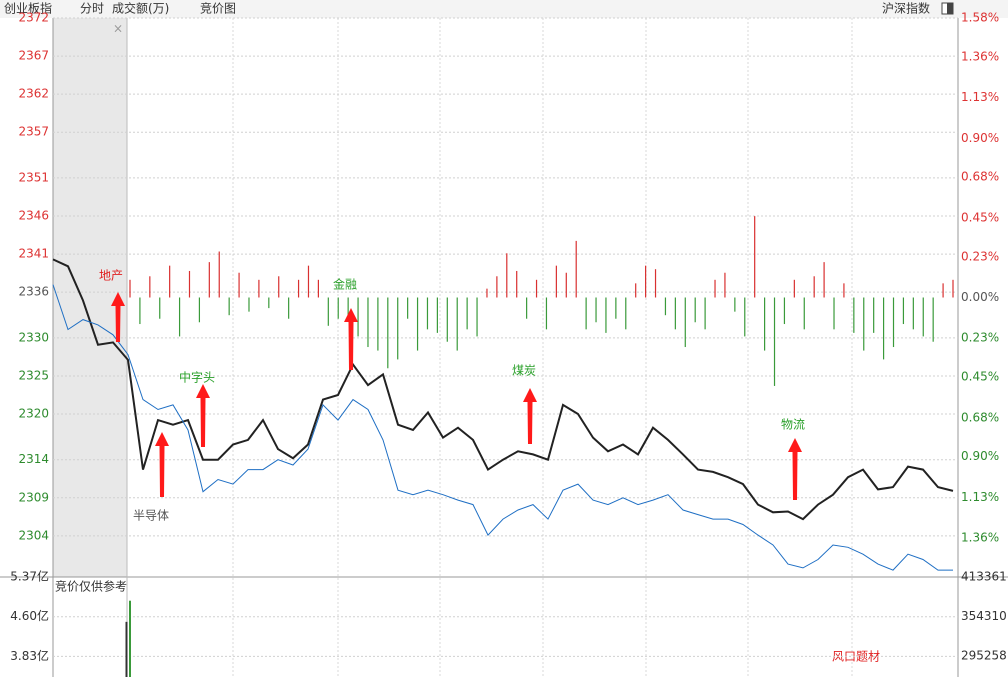 The width and height of the screenshot is (1008, 677). What do you see at coordinates (92, 9) in the screenshot?
I see `header-tab: 分时` at bounding box center [92, 9].